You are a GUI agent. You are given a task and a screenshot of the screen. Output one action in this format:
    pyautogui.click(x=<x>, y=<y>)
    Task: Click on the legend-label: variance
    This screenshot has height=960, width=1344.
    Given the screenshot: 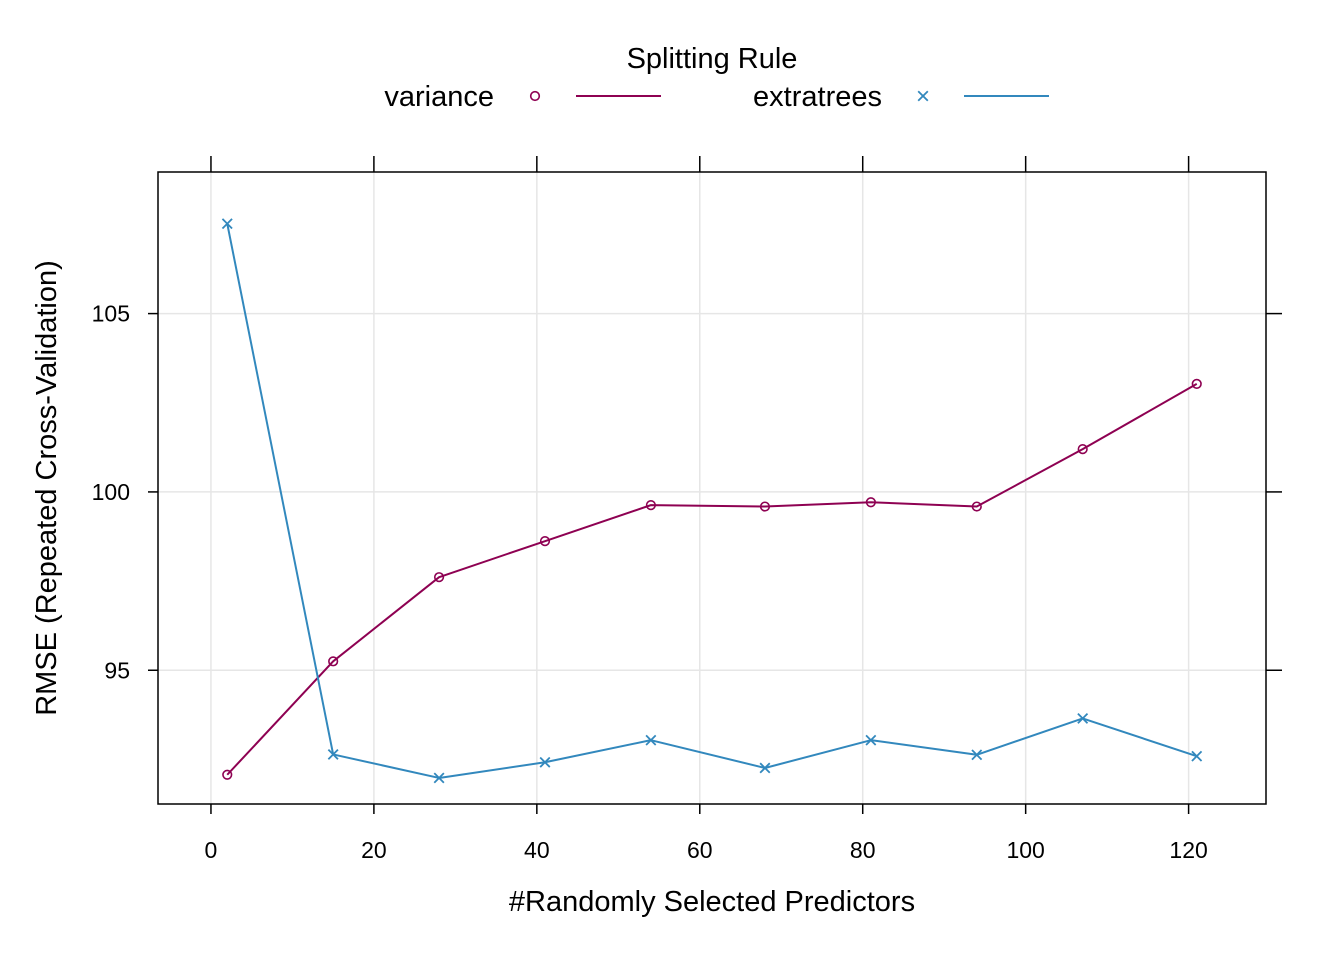 What is the action you would take?
    pyautogui.click(x=439, y=97)
    